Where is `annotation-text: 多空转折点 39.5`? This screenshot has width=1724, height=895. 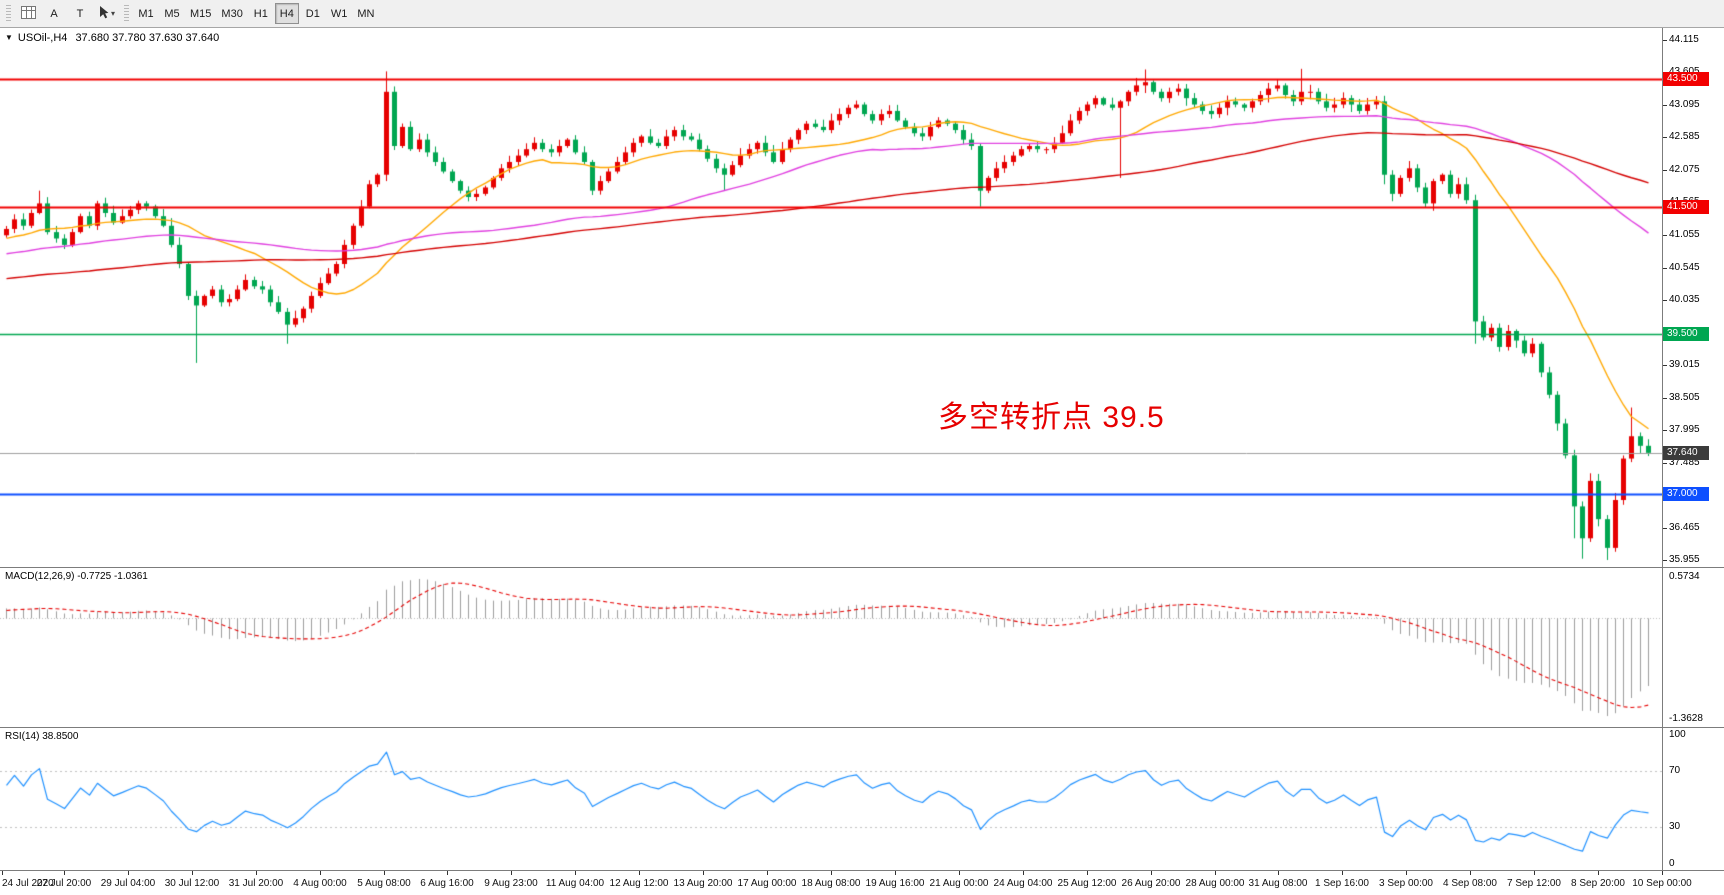 annotation-text: 多空转折点 39.5 is located at coordinates (1051, 417).